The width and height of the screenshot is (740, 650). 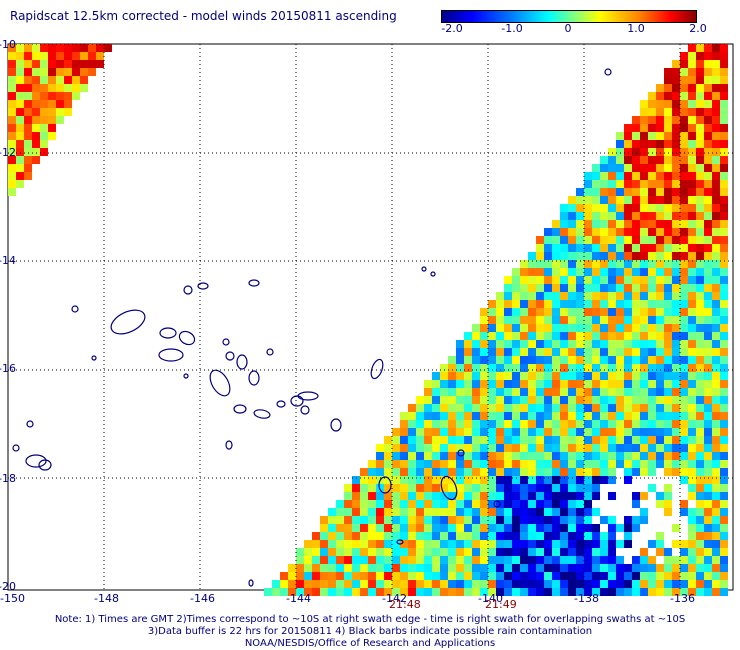 I want to click on colorbar-label: 0, so click(x=568, y=28).